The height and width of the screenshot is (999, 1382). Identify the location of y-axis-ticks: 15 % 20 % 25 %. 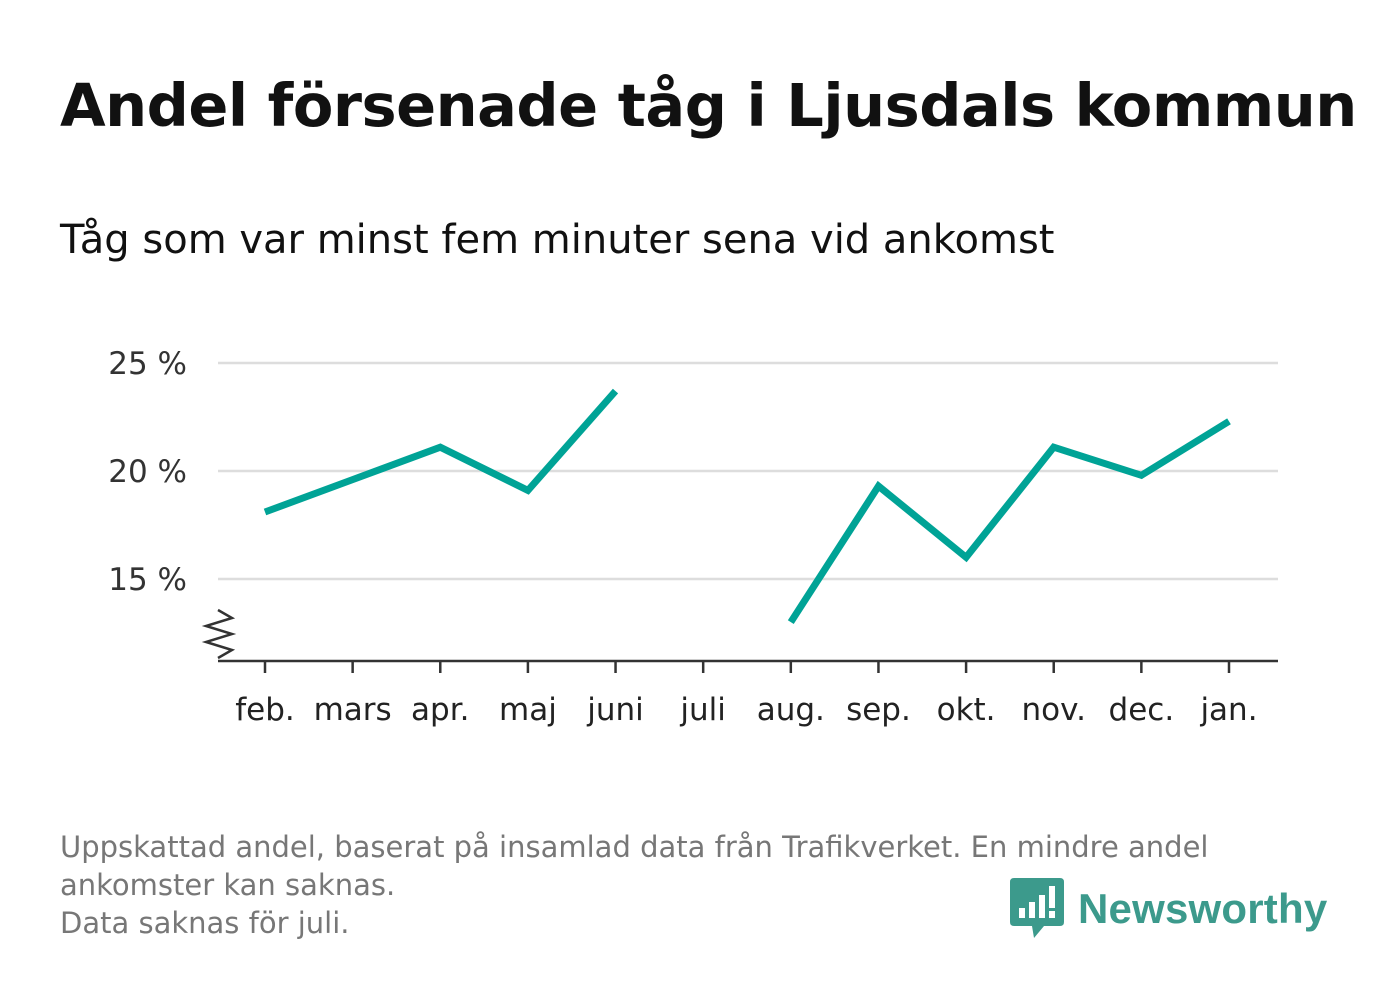
(147, 472).